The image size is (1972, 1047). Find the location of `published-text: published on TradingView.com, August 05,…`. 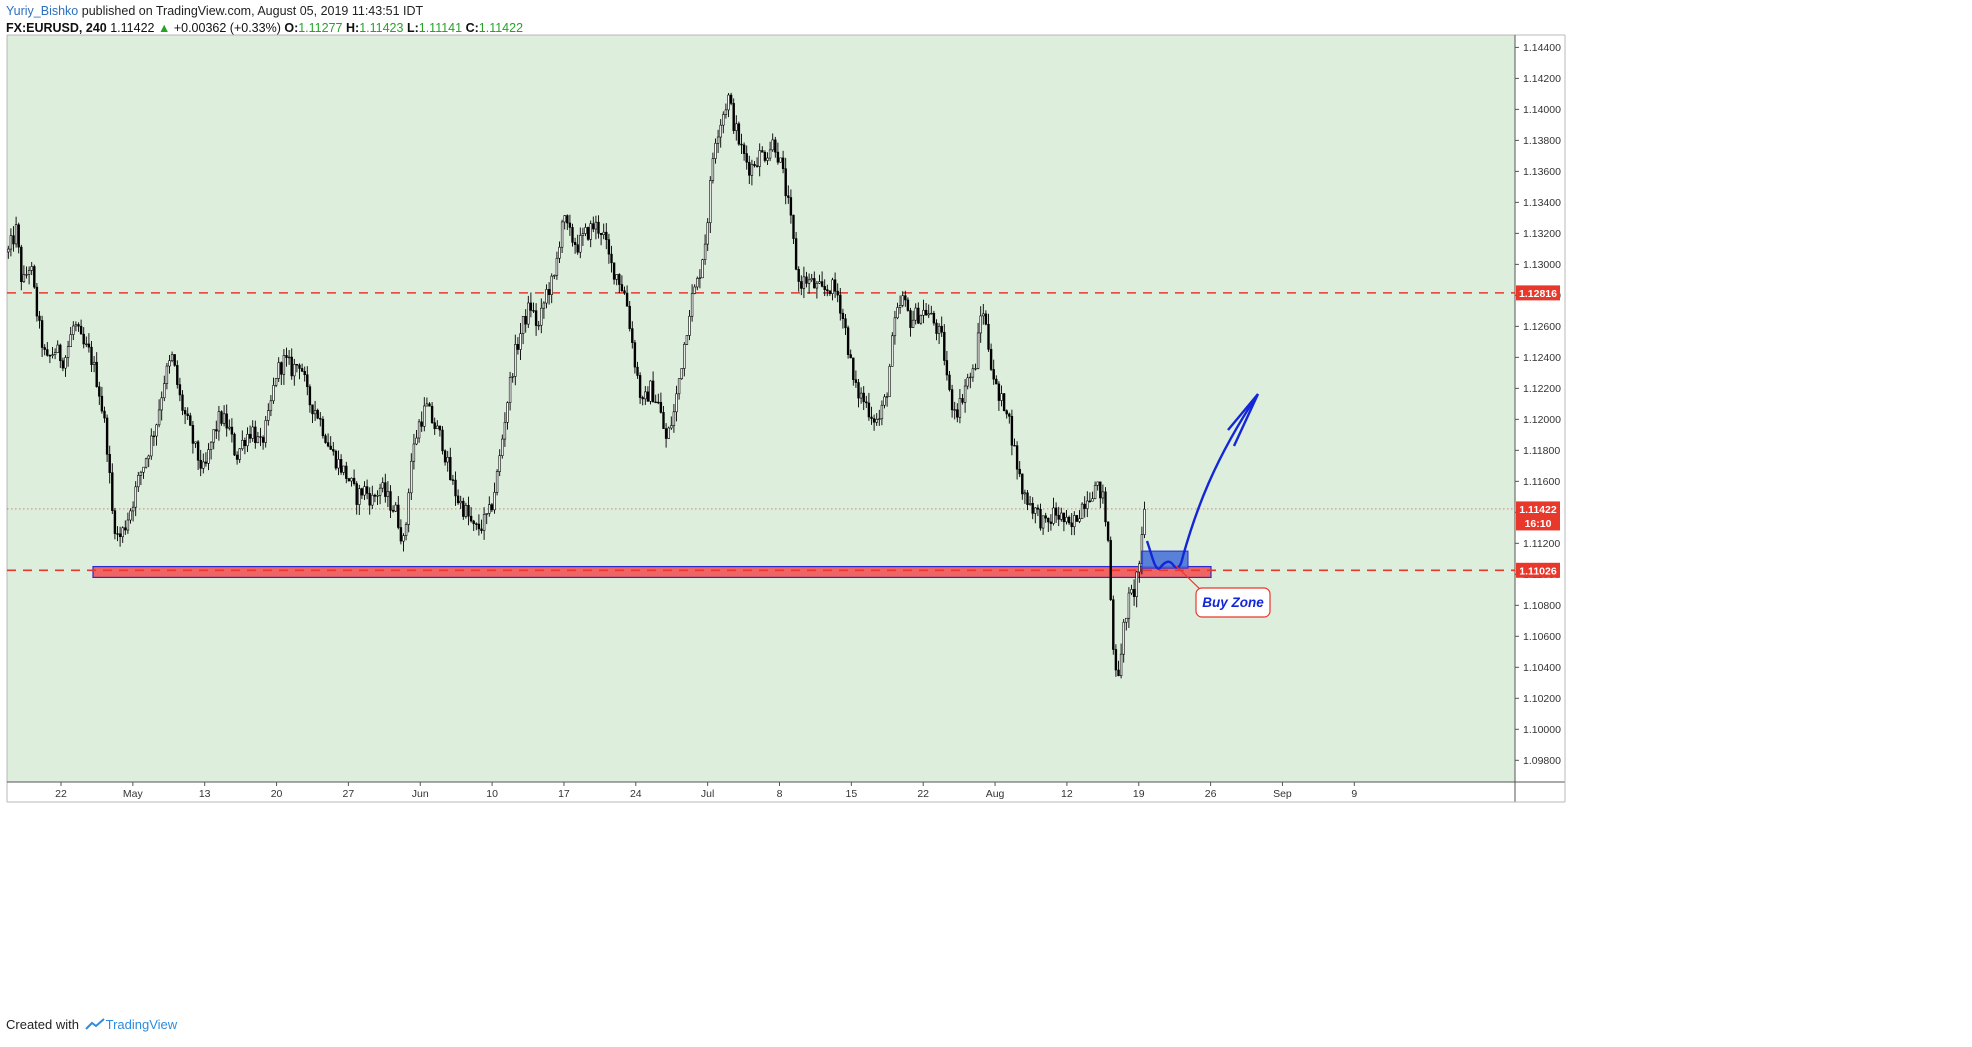

published-text: published on TradingView.com, August 05,… is located at coordinates (252, 11).